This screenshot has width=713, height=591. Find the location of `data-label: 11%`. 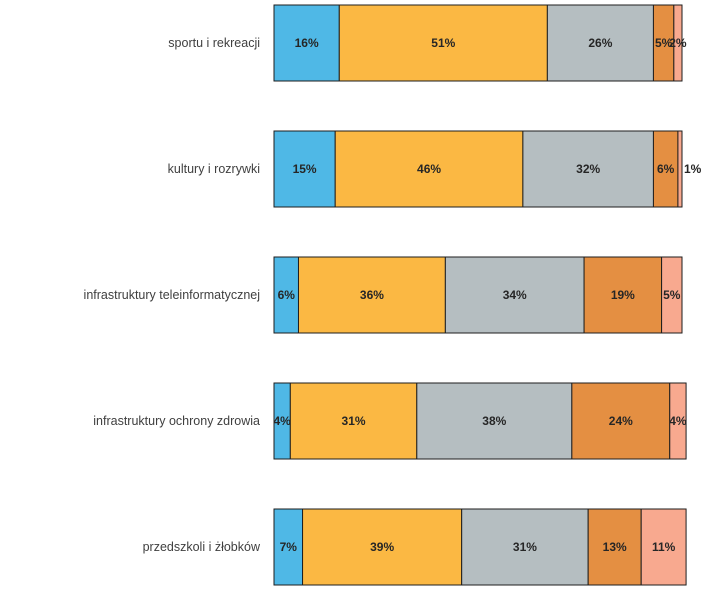

data-label: 11% is located at coordinates (664, 547).